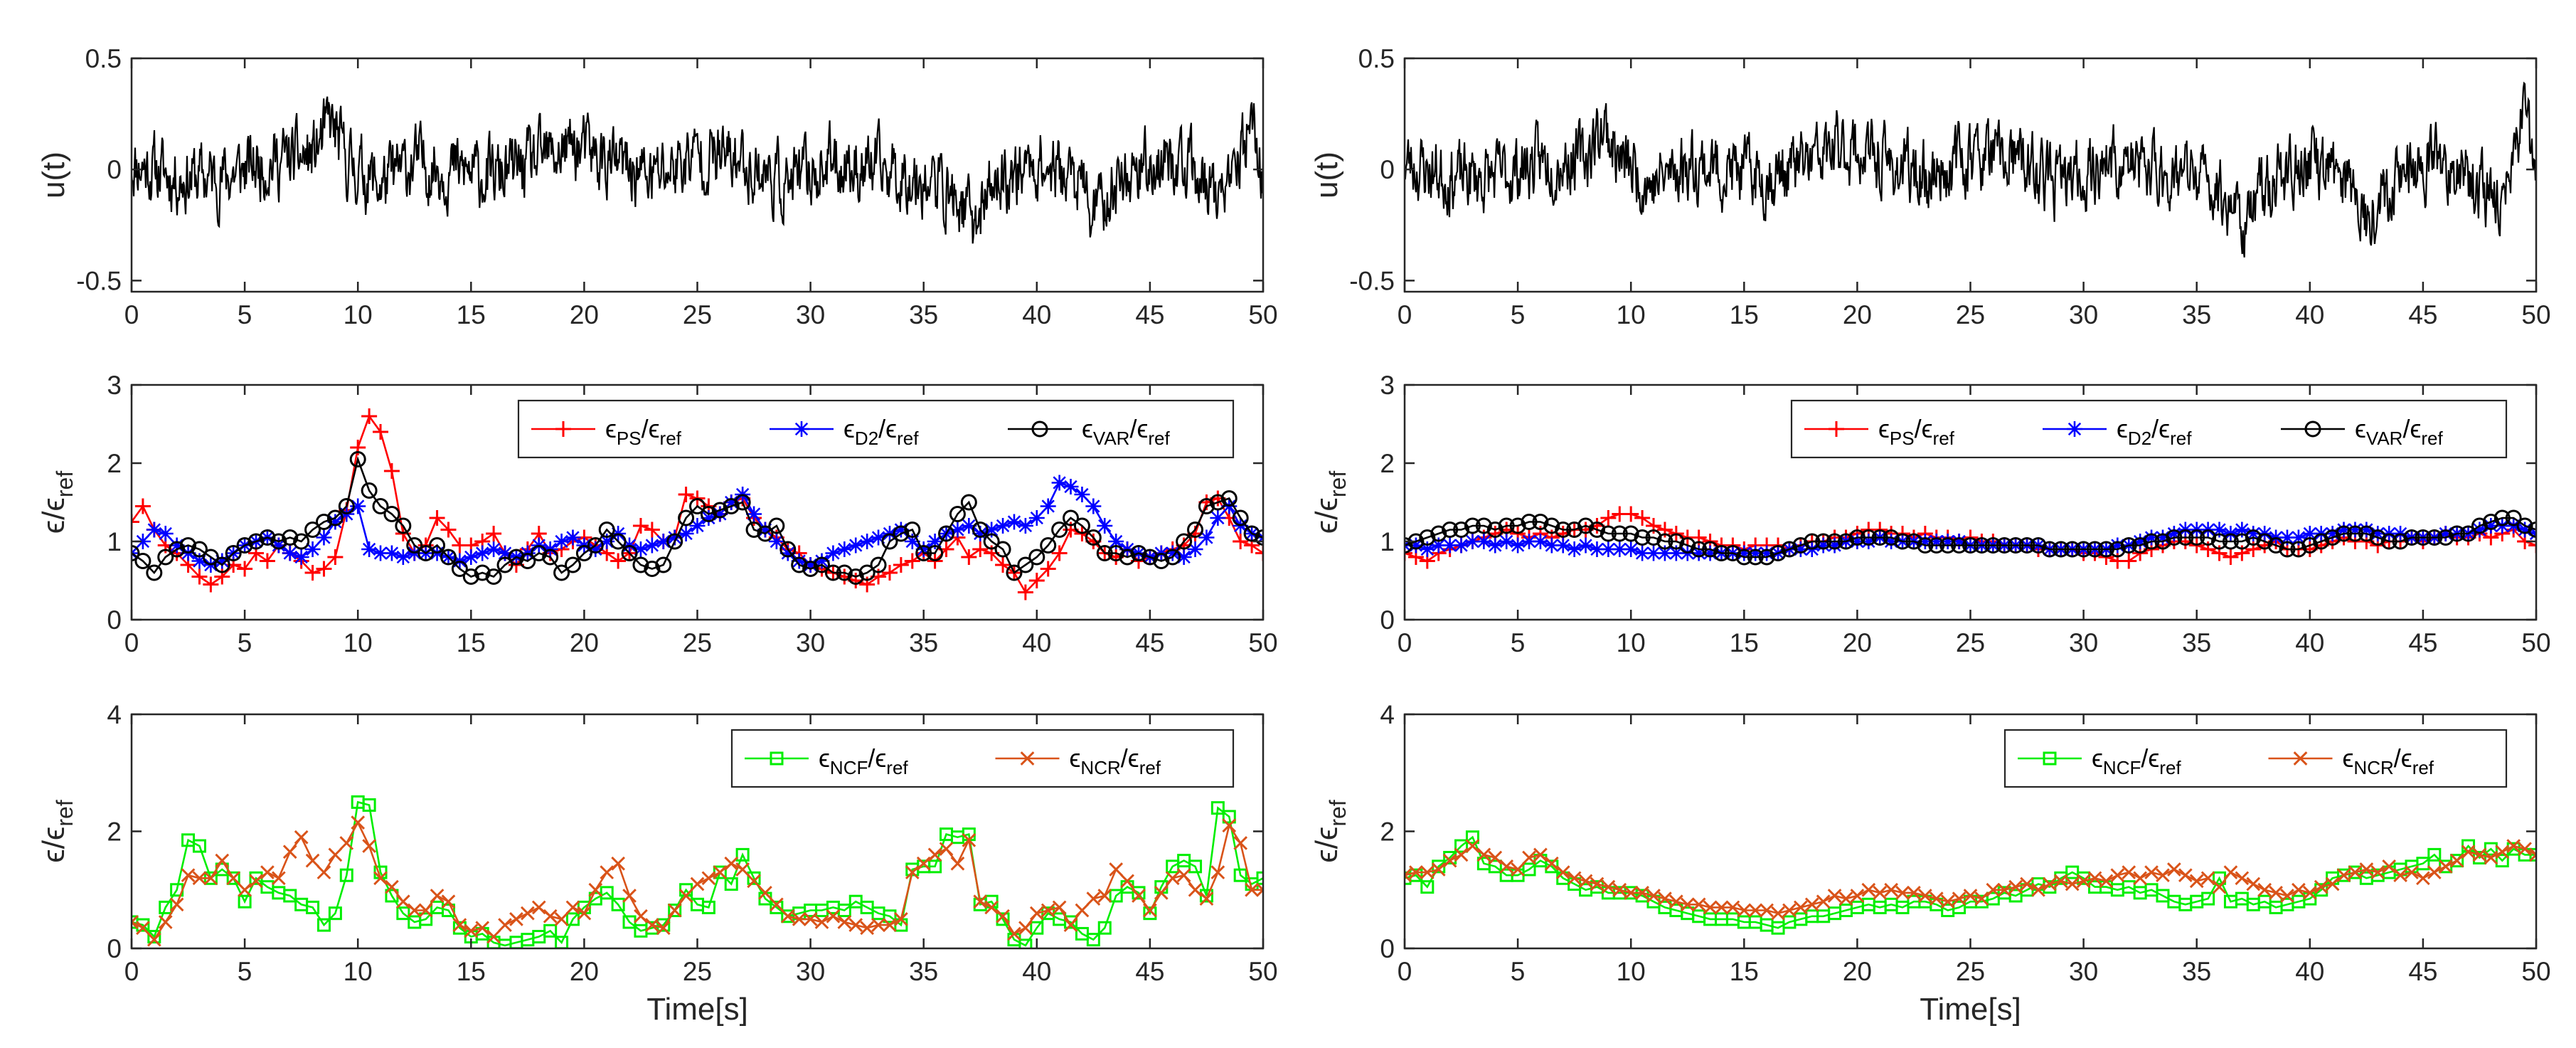  What do you see at coordinates (2388, 761) in the screenshot?
I see `legend-label: ϵNCR/ϵref` at bounding box center [2388, 761].